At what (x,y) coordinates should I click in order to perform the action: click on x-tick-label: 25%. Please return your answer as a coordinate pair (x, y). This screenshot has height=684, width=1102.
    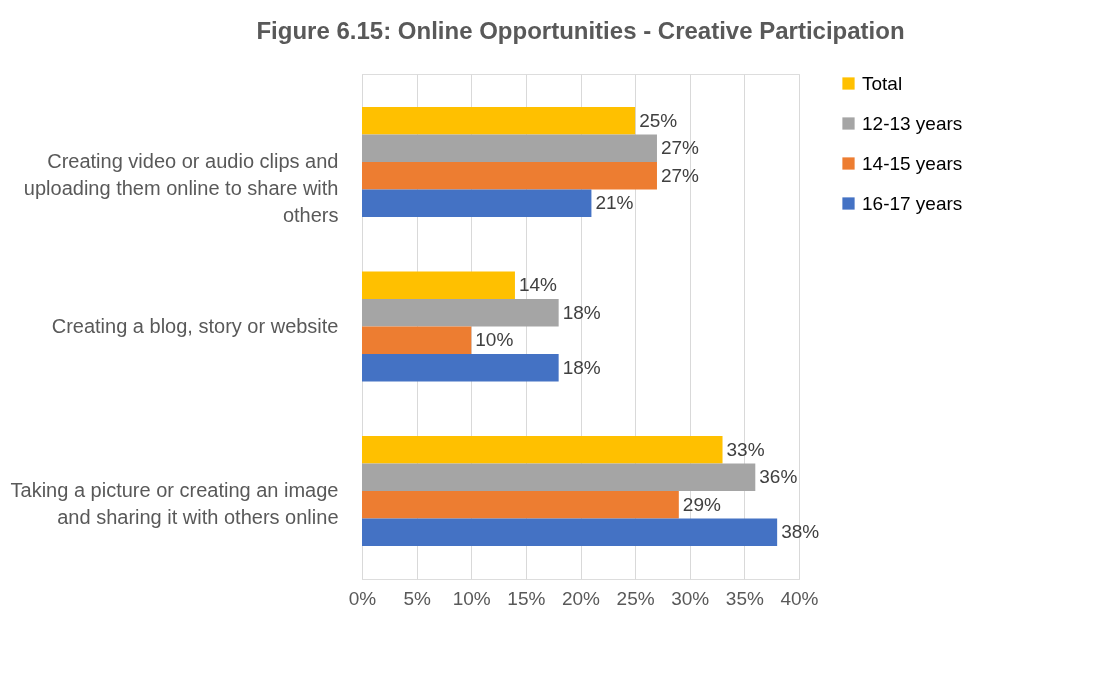
    Looking at the image, I should click on (635, 598).